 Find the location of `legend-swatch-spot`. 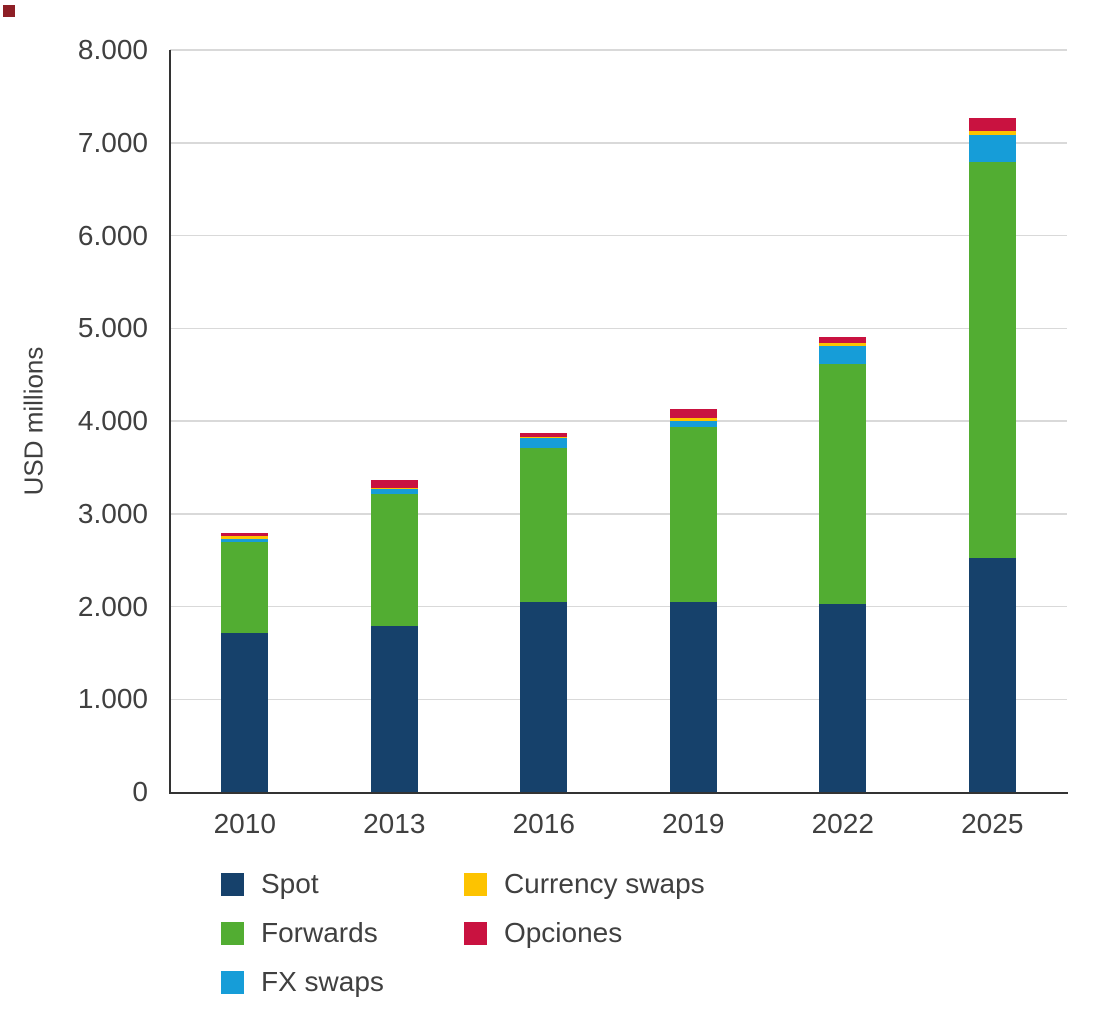

legend-swatch-spot is located at coordinates (232, 884).